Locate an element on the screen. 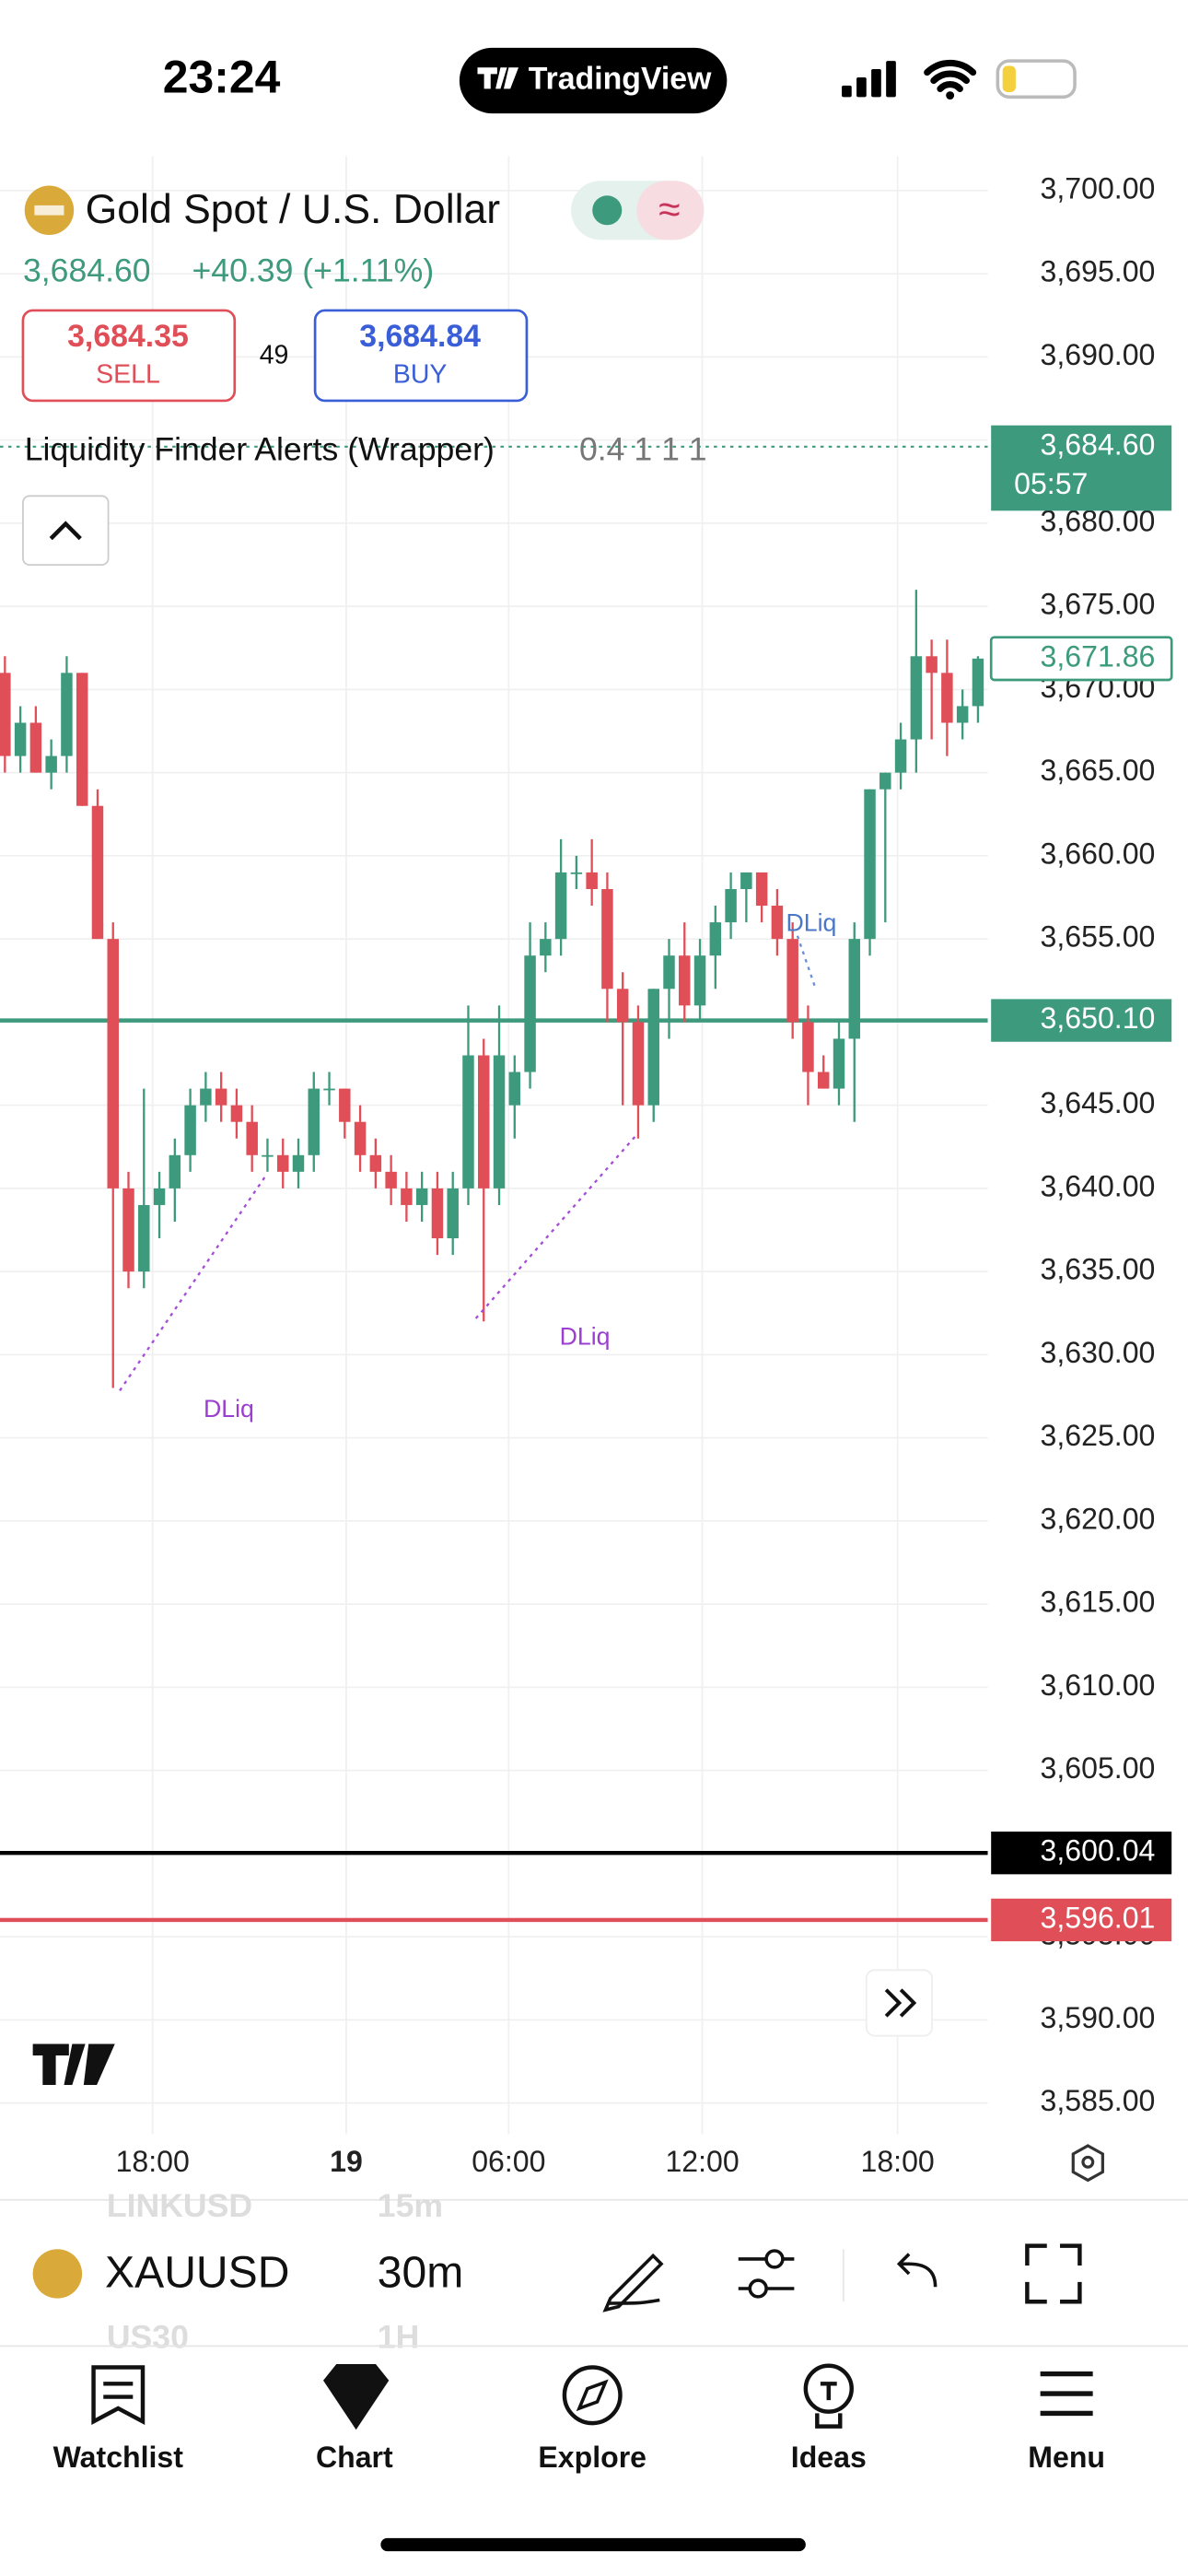  undo is located at coordinates (917, 2270).